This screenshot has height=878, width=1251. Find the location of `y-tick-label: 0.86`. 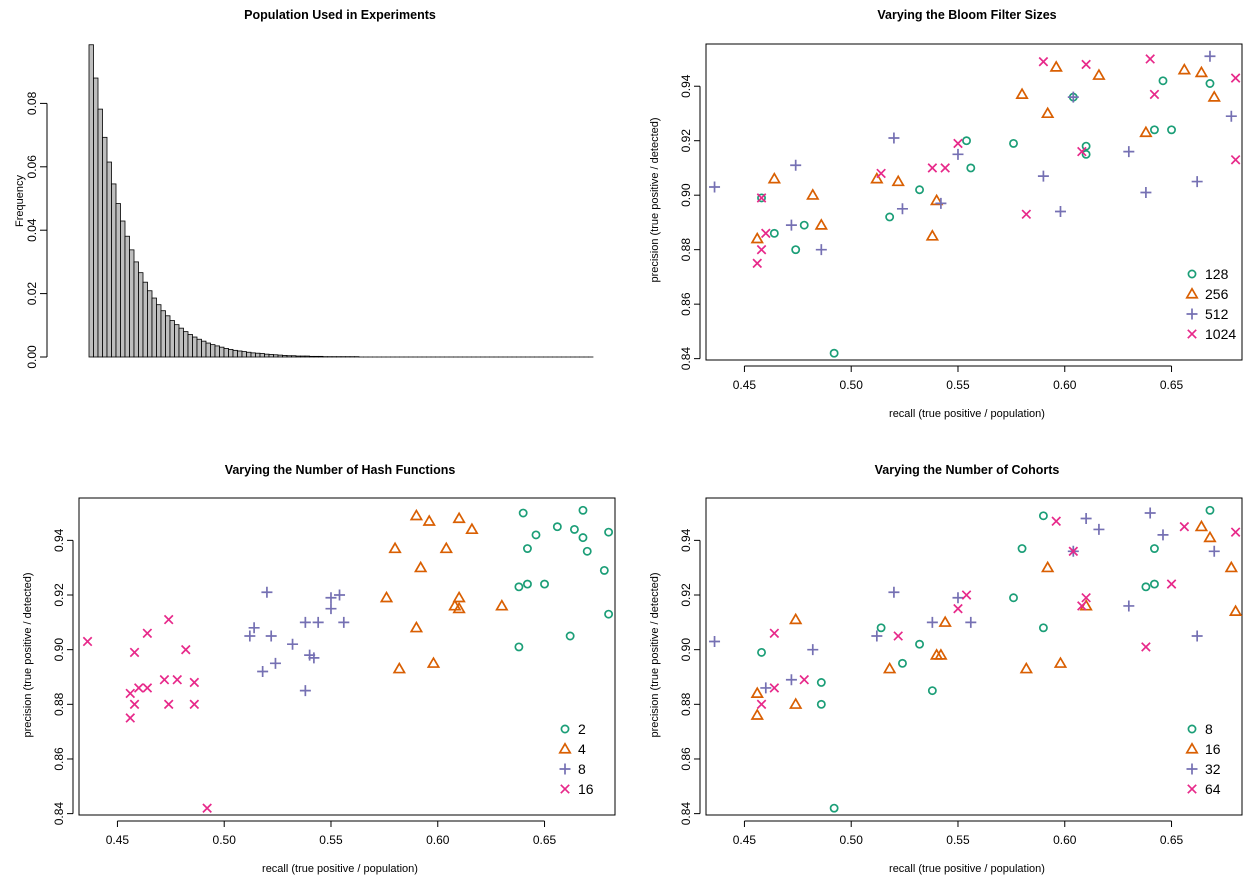

y-tick-label: 0.86 is located at coordinates (59, 759).